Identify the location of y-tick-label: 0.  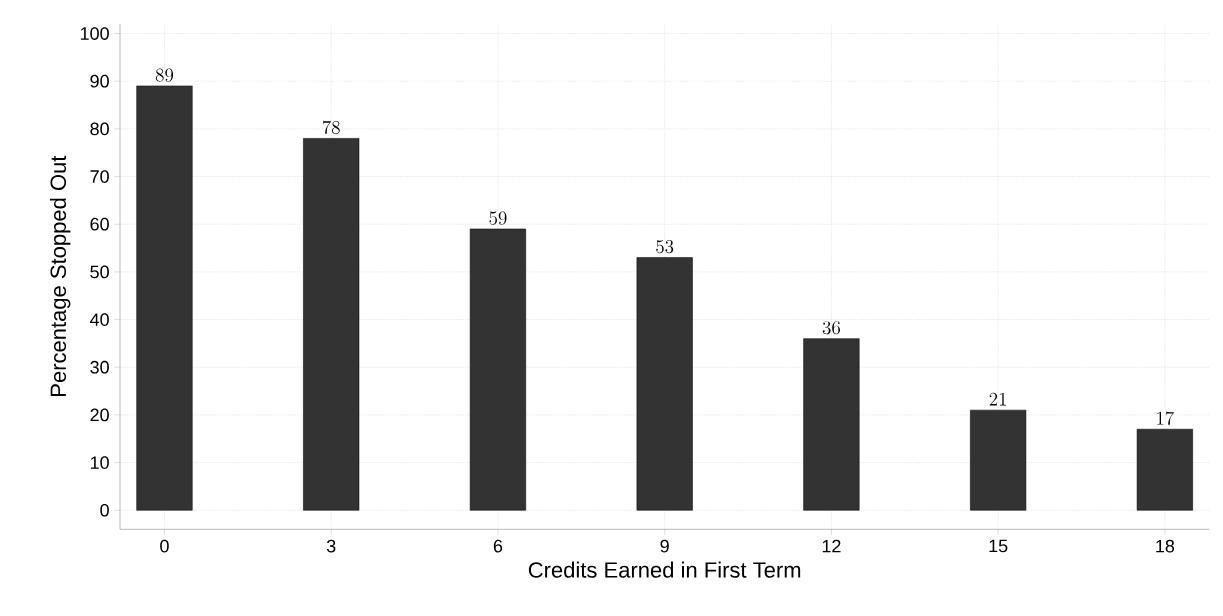
(104, 510).